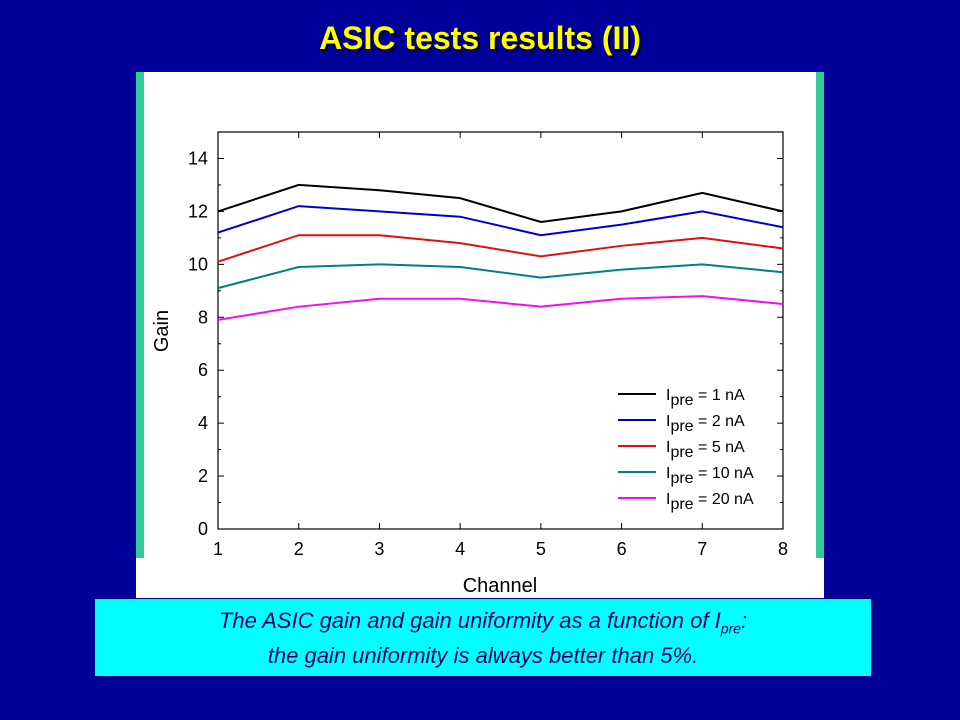  I want to click on x-axis-label: Channel, so click(500, 586).